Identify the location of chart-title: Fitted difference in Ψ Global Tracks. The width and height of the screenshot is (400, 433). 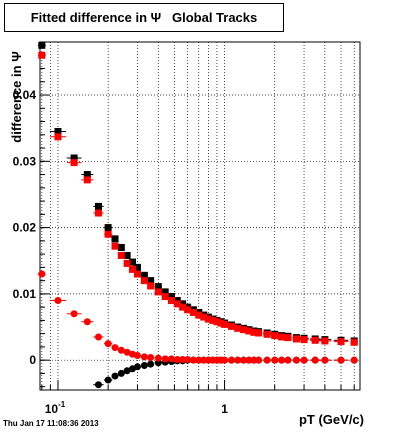
(144, 17).